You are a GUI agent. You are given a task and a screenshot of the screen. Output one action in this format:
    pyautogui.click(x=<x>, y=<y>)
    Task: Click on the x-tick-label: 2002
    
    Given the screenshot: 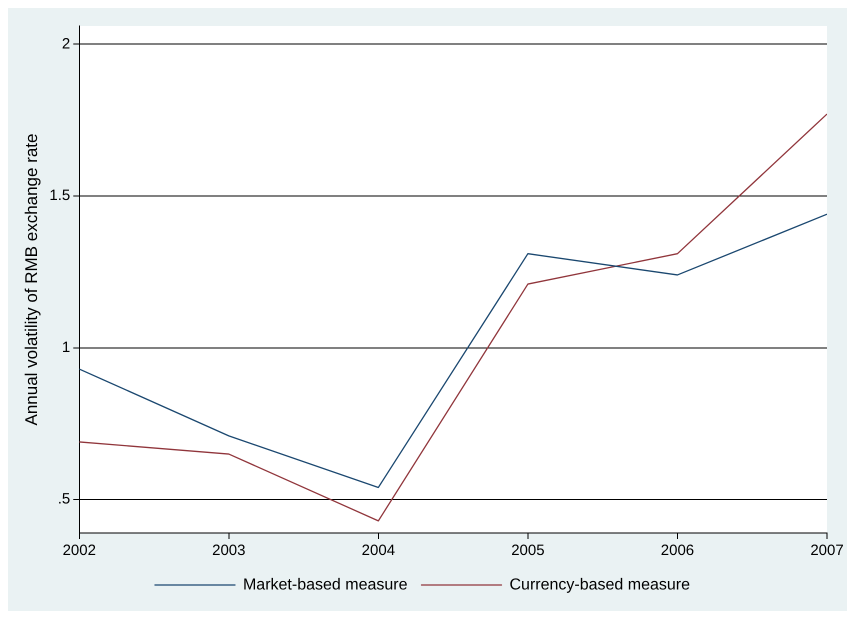 What is the action you would take?
    pyautogui.click(x=79, y=551)
    